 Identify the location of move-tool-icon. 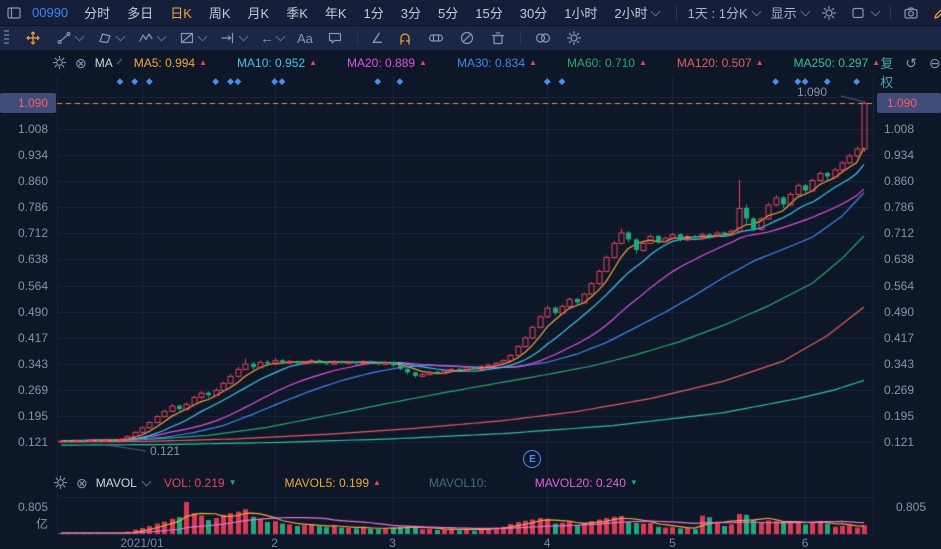
(33, 38).